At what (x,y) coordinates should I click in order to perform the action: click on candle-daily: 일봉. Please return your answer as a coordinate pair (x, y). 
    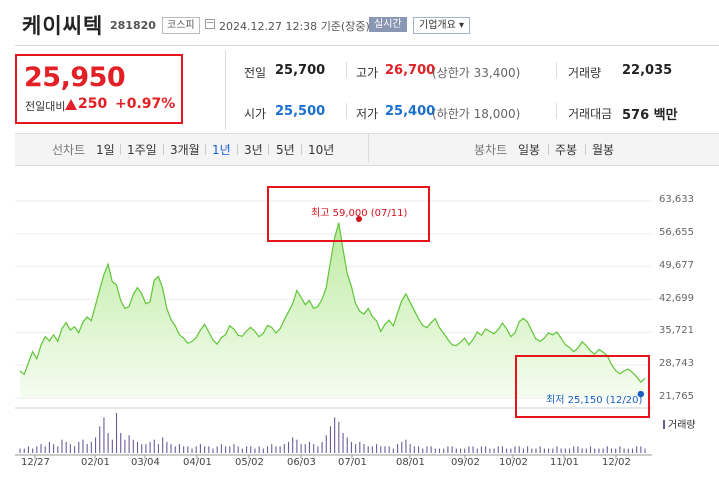
    Looking at the image, I should click on (529, 150).